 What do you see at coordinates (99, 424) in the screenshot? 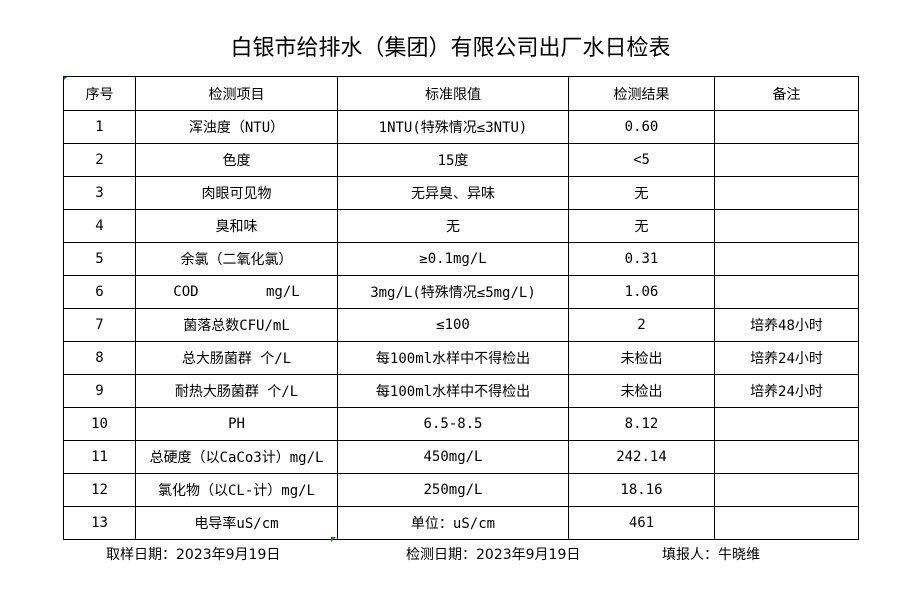
I see `table-cell: 10` at bounding box center [99, 424].